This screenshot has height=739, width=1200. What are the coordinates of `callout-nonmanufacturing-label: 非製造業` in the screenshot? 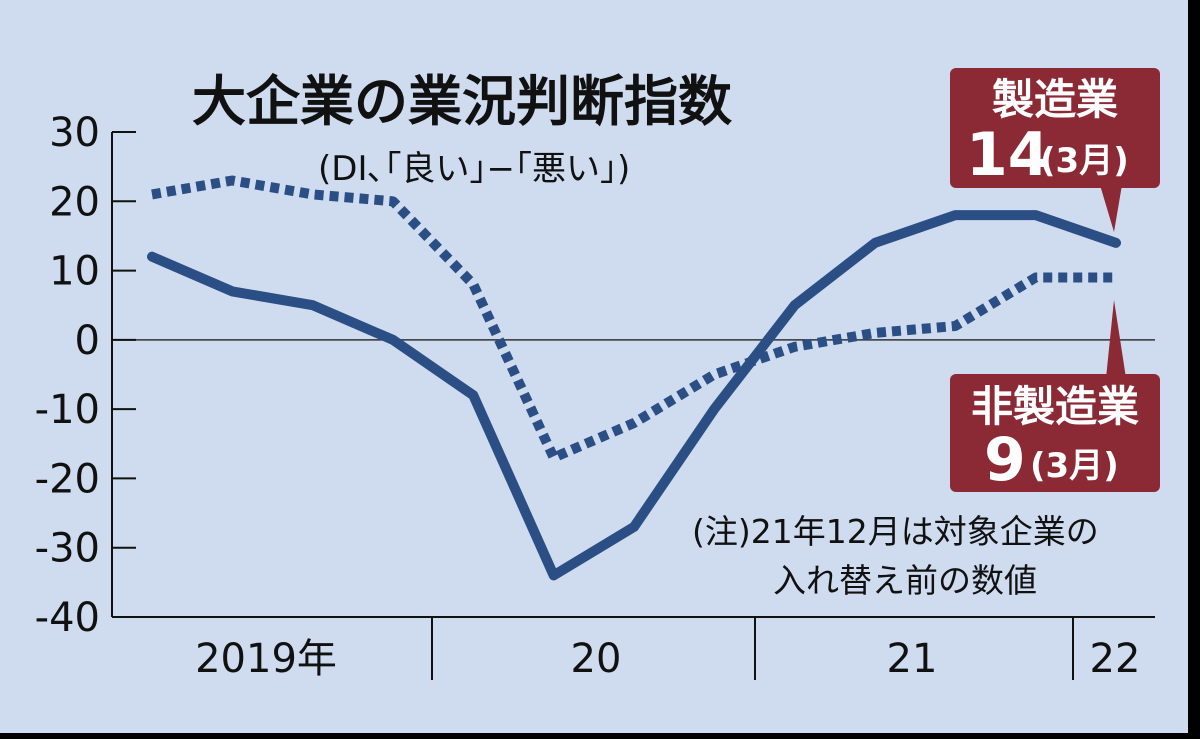 It's located at (1055, 406).